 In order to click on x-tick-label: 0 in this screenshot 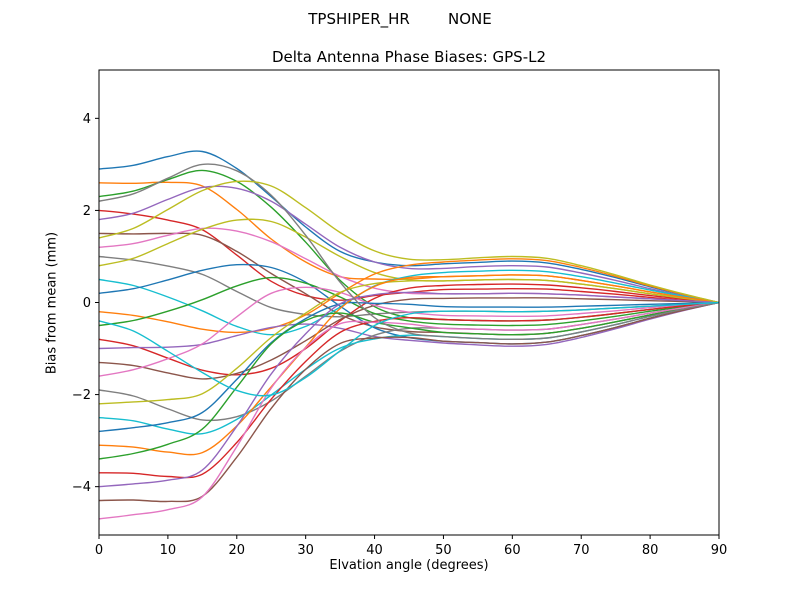, I will do `click(99, 550)`.